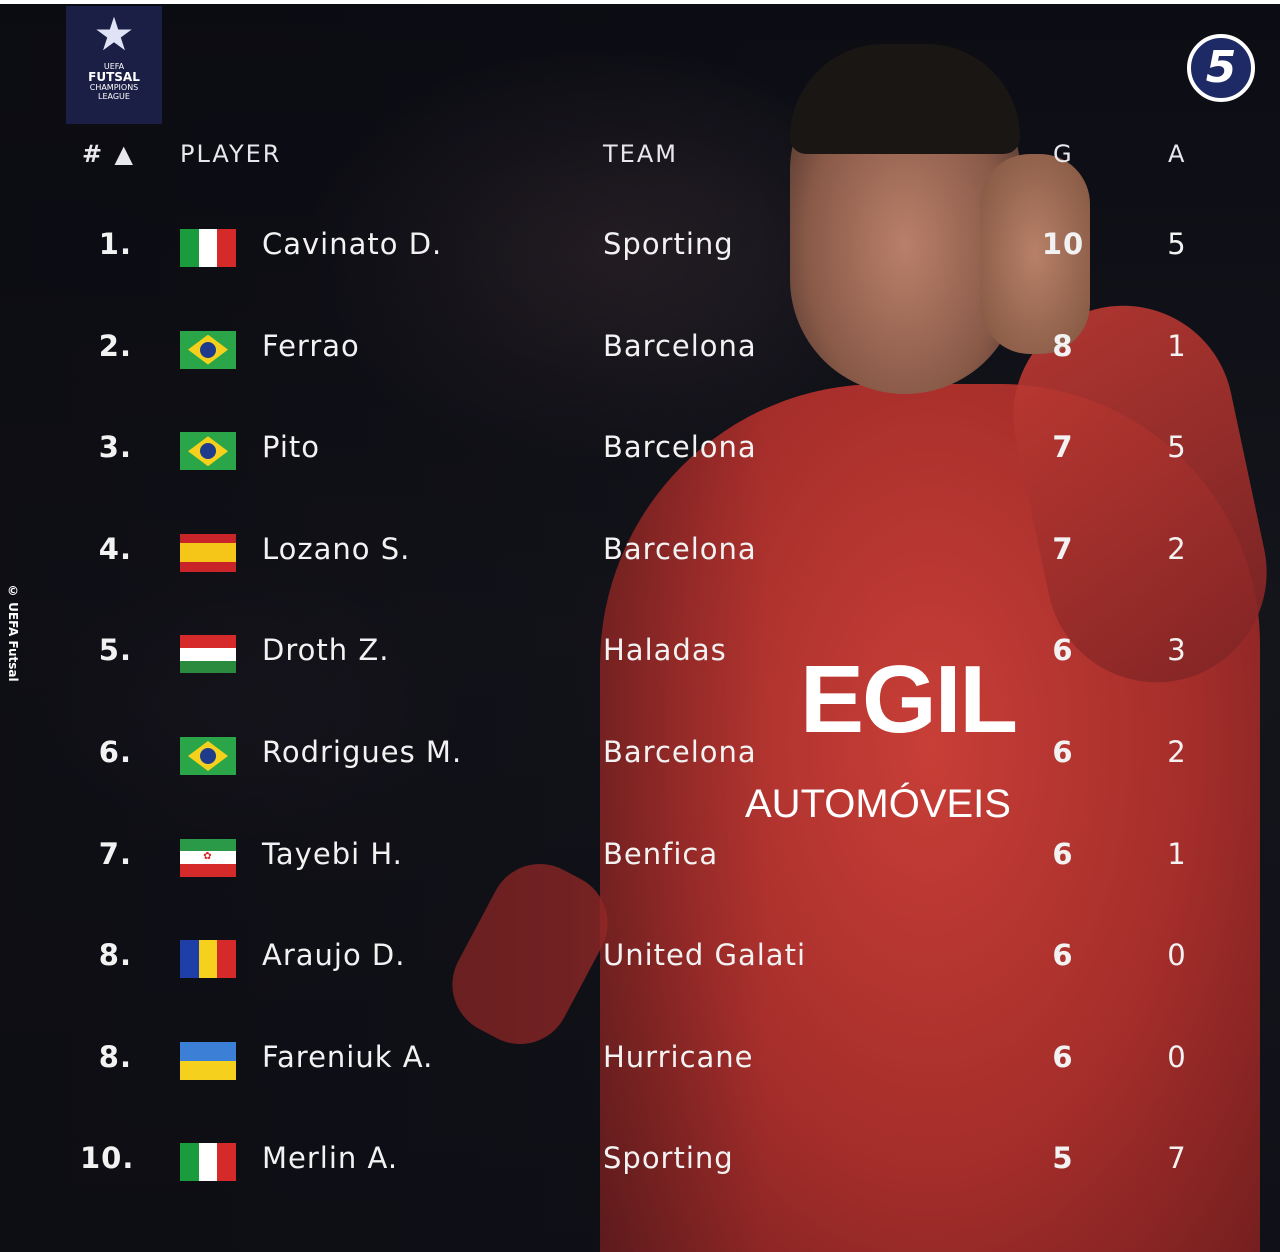 The image size is (1280, 1252). What do you see at coordinates (878, 804) in the screenshot?
I see `sponsor-subtext: AUTOMÓVEIS` at bounding box center [878, 804].